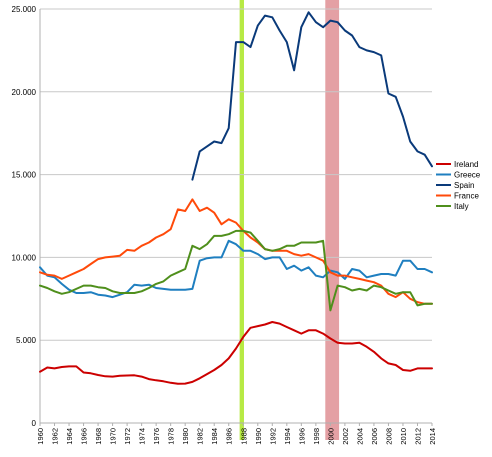 The height and width of the screenshot is (457, 492). What do you see at coordinates (185, 436) in the screenshot?
I see `x-tick-label: 1980` at bounding box center [185, 436].